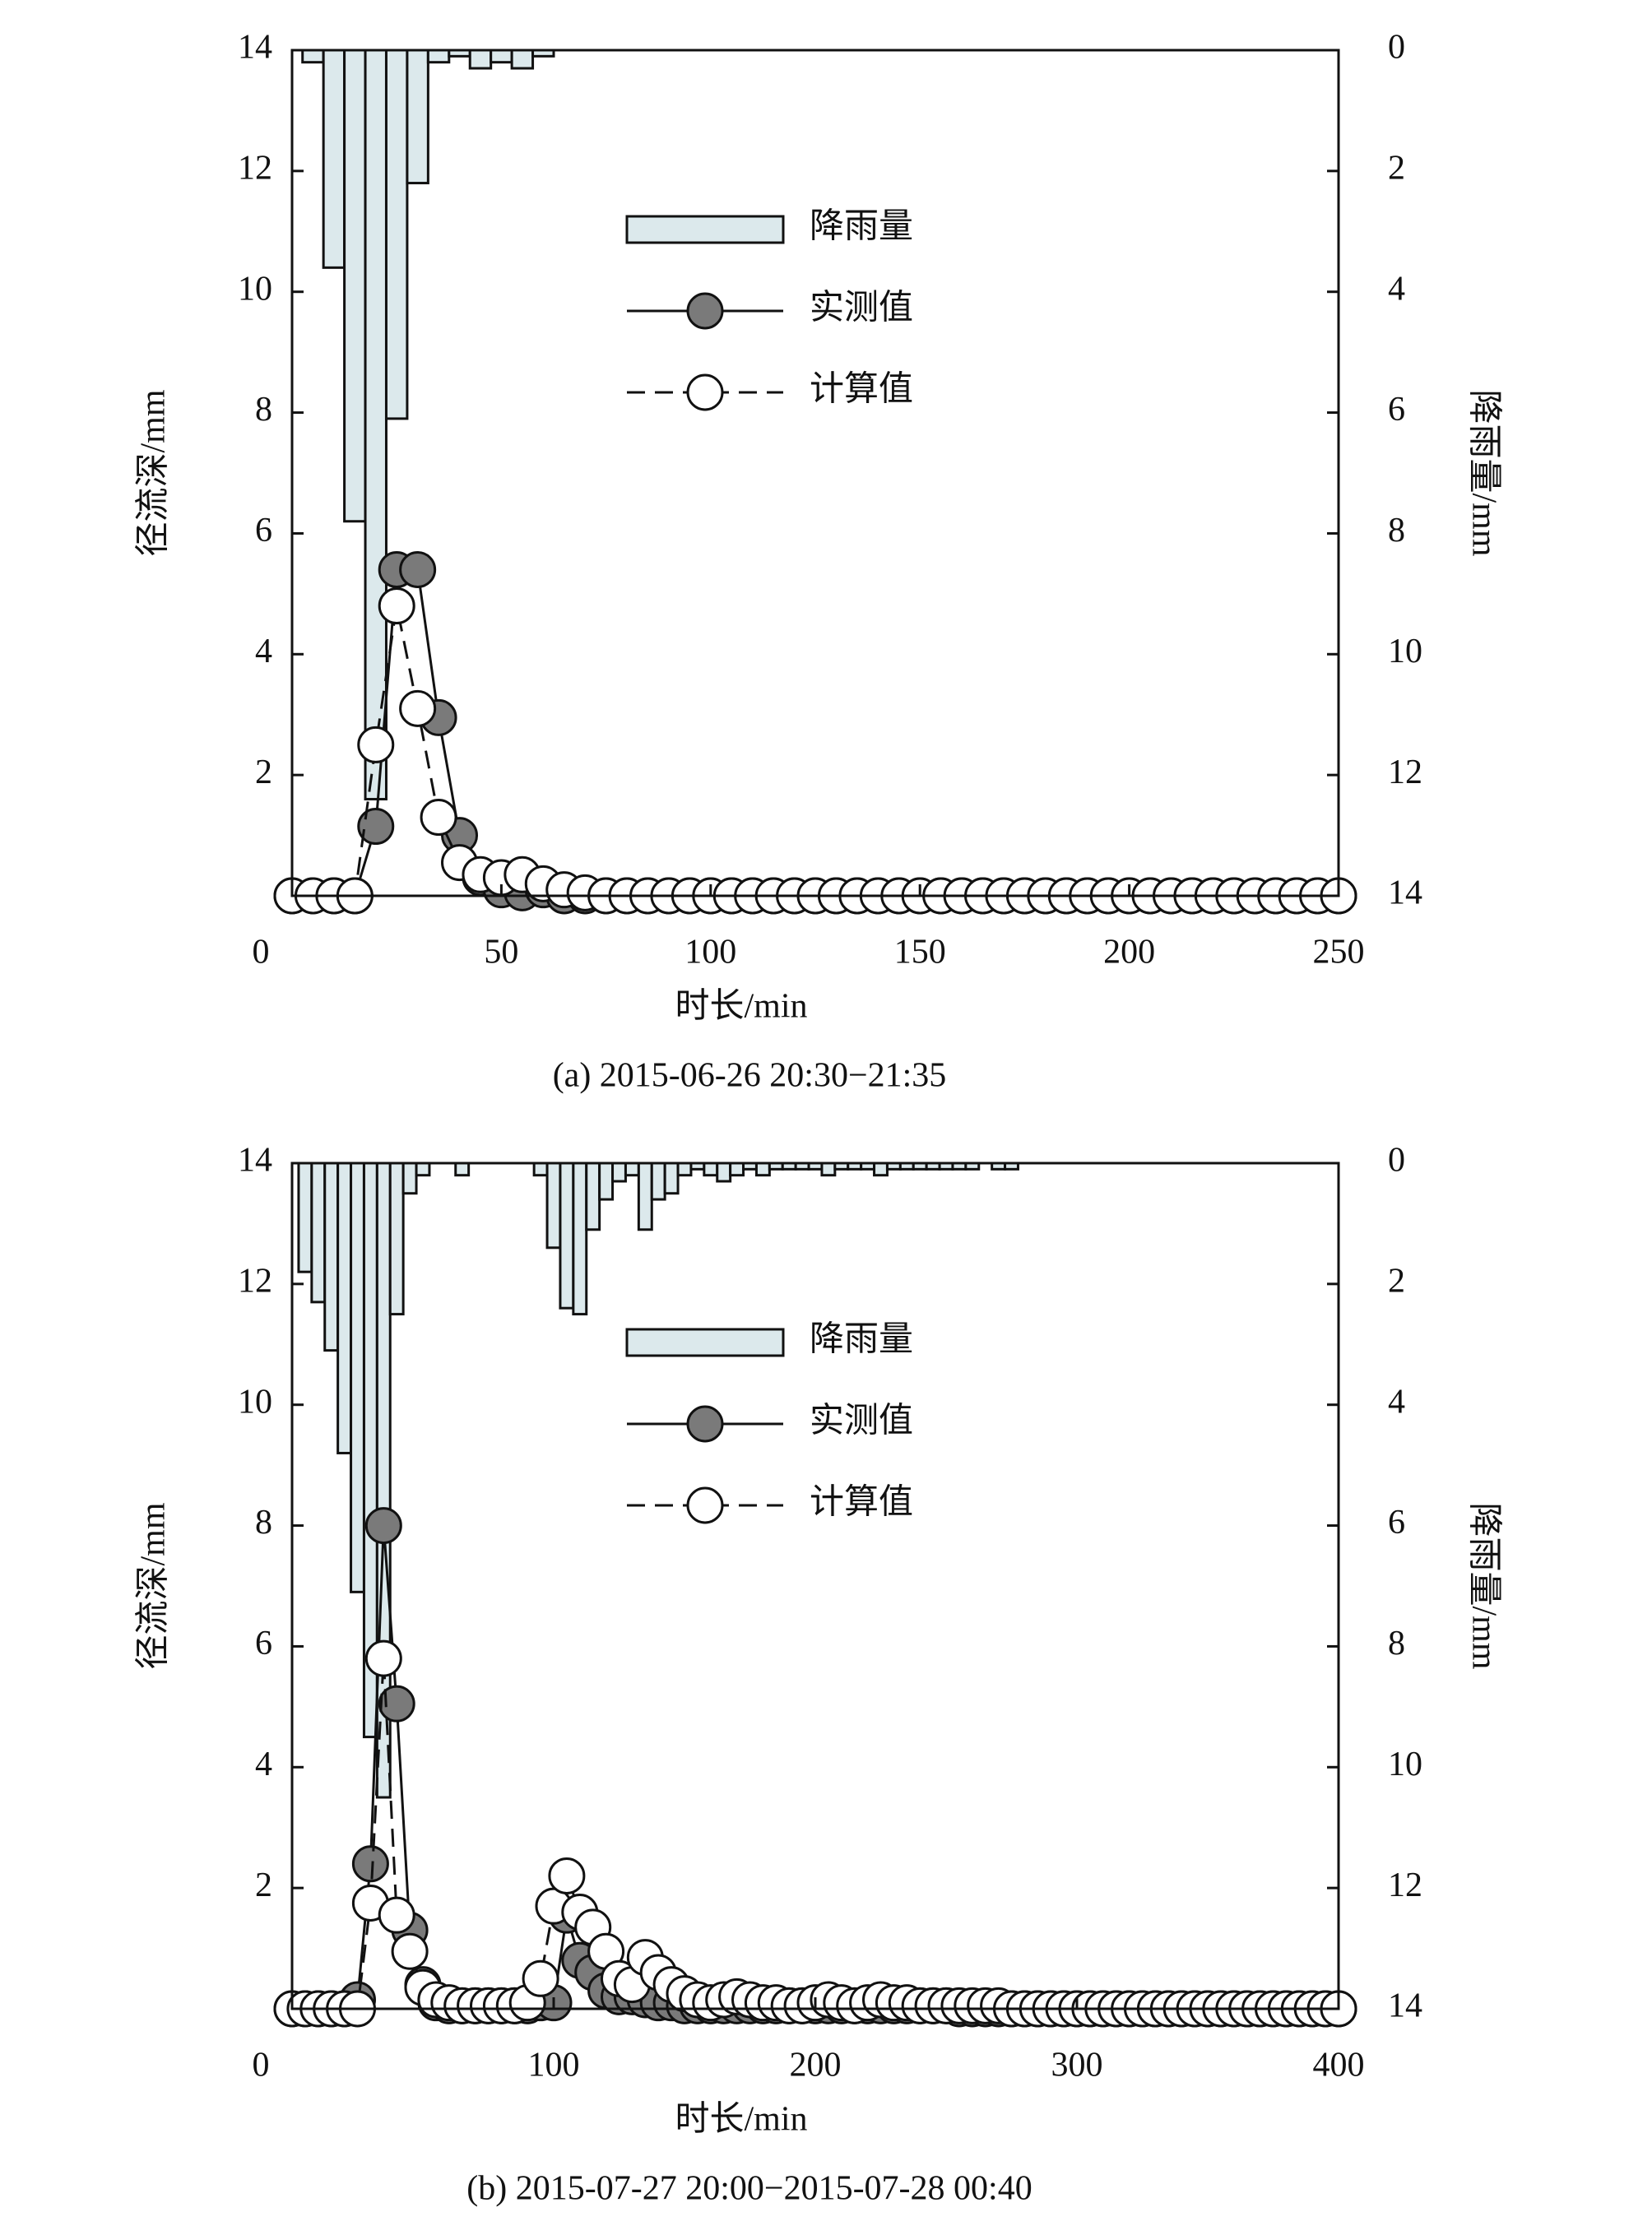  Describe the element at coordinates (705, 229) in the screenshot. I see `legend-swatch` at that location.